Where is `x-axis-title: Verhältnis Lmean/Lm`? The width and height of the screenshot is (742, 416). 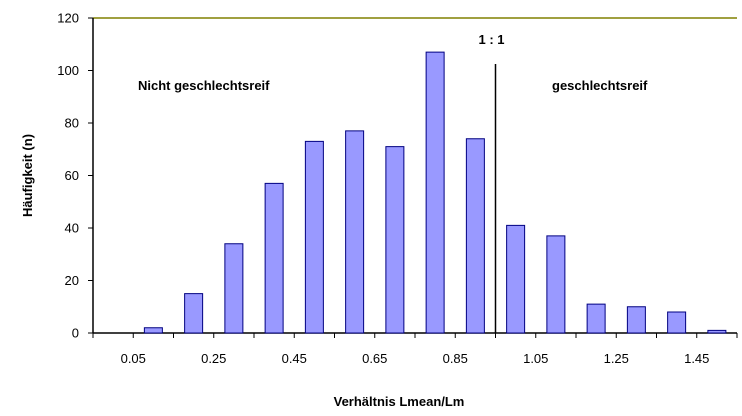 x-axis-title: Verhältnis Lmean/Lm is located at coordinates (399, 401).